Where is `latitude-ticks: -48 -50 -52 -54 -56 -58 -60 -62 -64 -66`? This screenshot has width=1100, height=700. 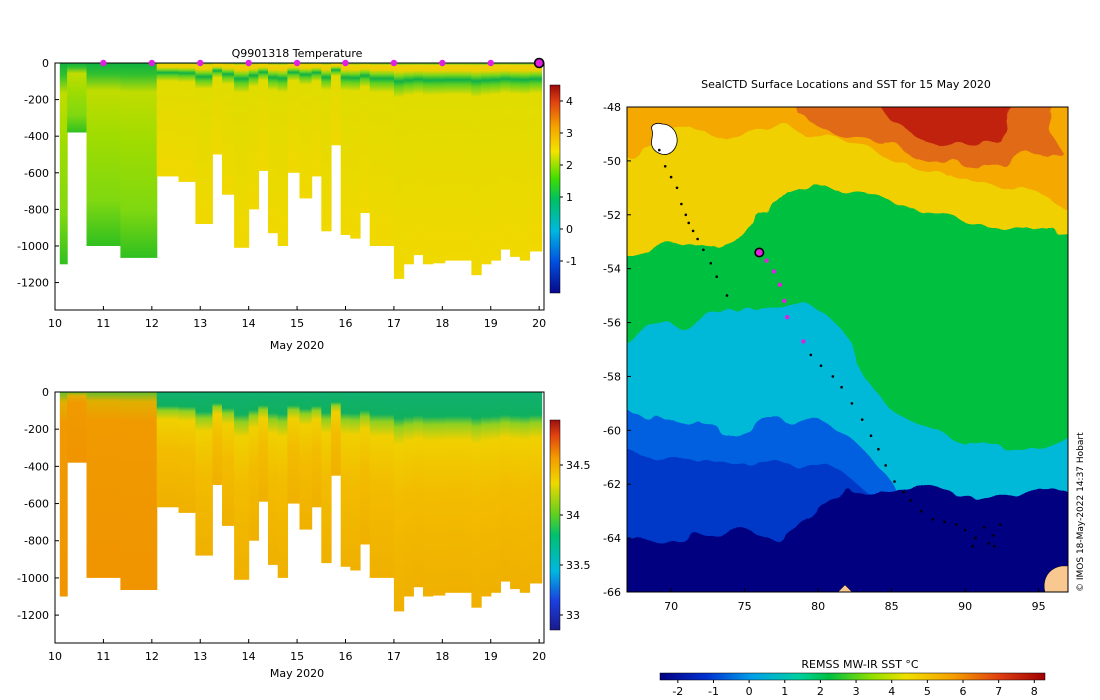
latitude-ticks: -48 -50 -52 -54 -56 -58 -60 -62 -64 -66 is located at coordinates (617, 350).